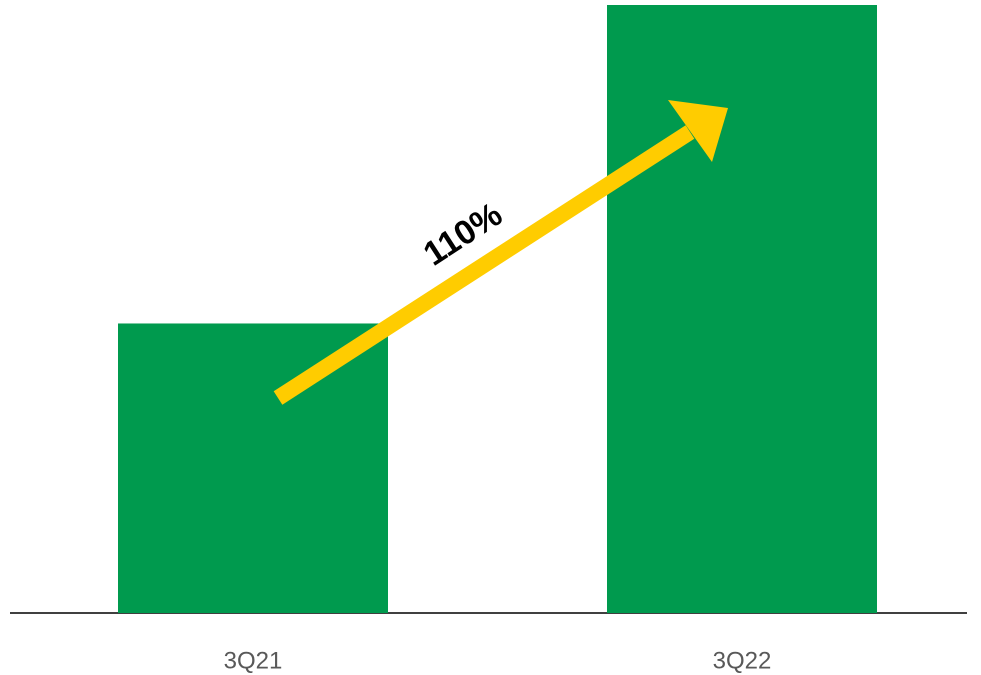 The height and width of the screenshot is (675, 981). What do you see at coordinates (253, 660) in the screenshot?
I see `x-tick-label: 3Q21` at bounding box center [253, 660].